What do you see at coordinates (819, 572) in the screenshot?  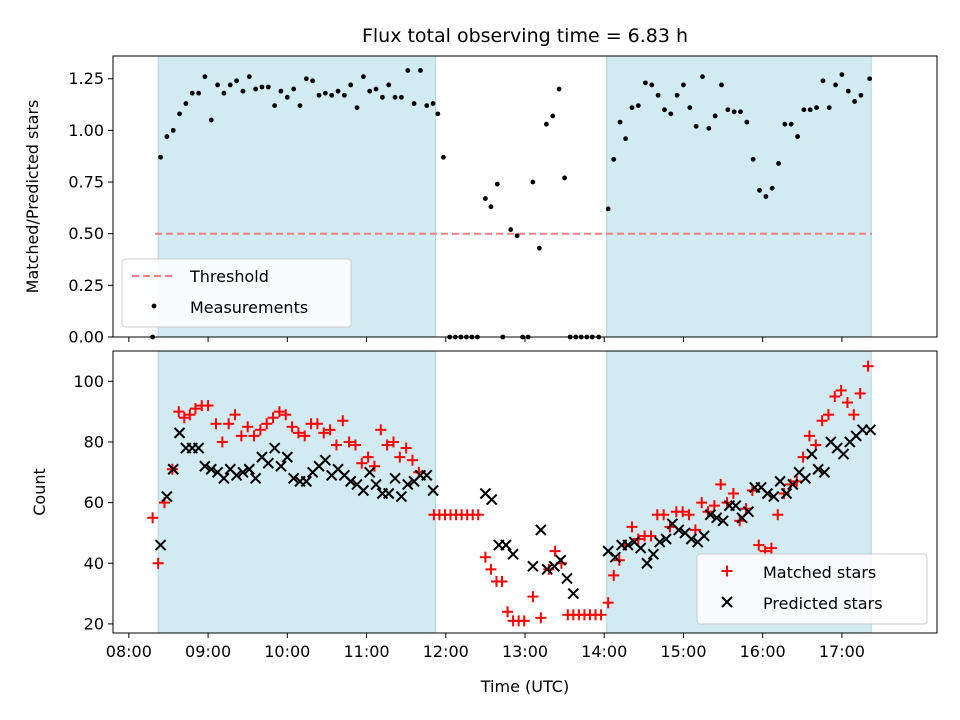 I see `legend-matched-label: Matched stars` at bounding box center [819, 572].